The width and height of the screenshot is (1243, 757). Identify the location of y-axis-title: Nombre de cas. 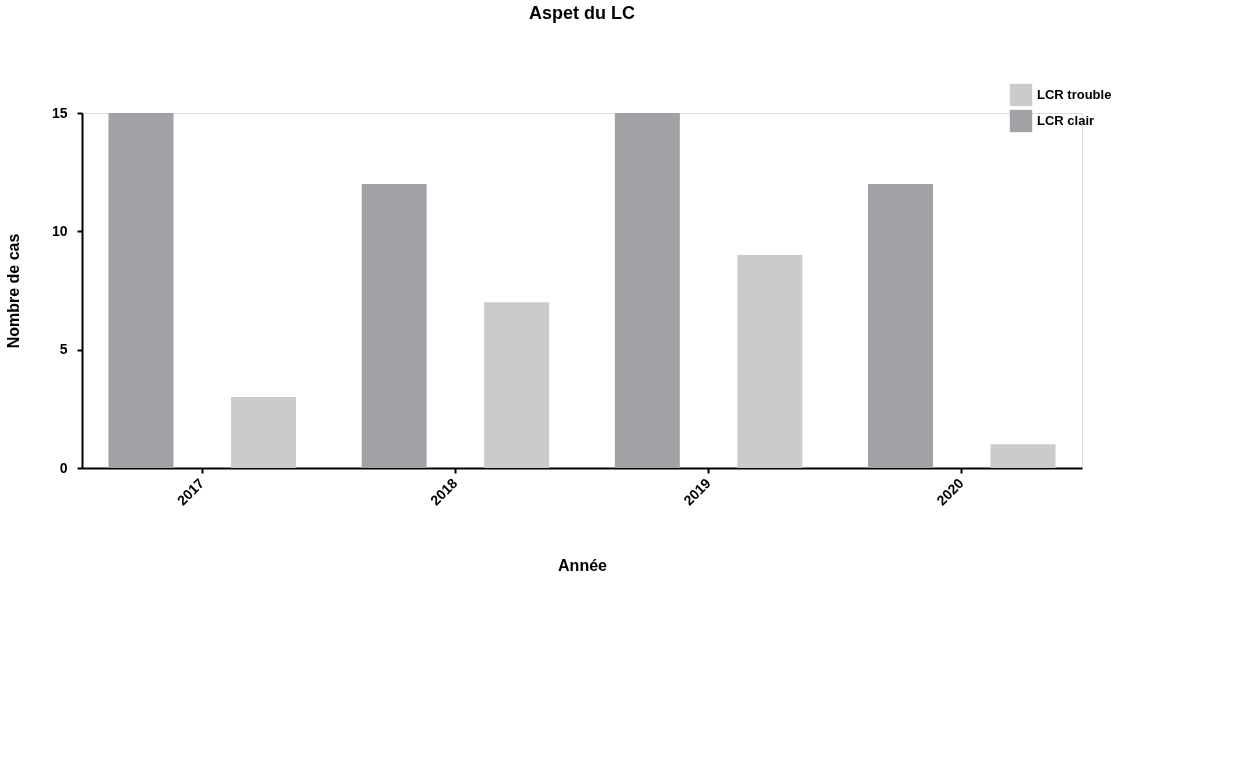
(13, 291).